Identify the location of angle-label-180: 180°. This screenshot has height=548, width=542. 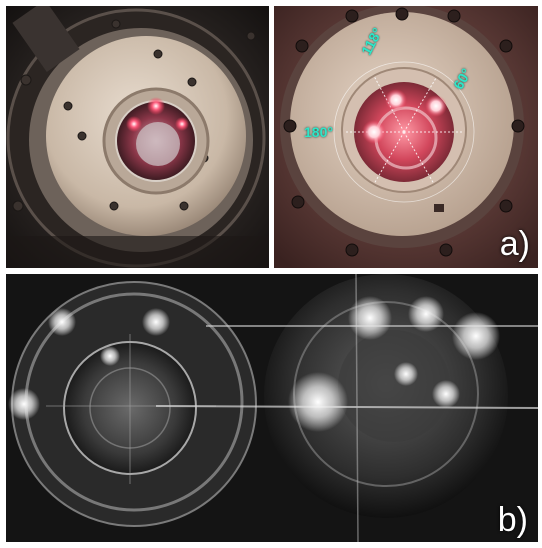
(318, 132).